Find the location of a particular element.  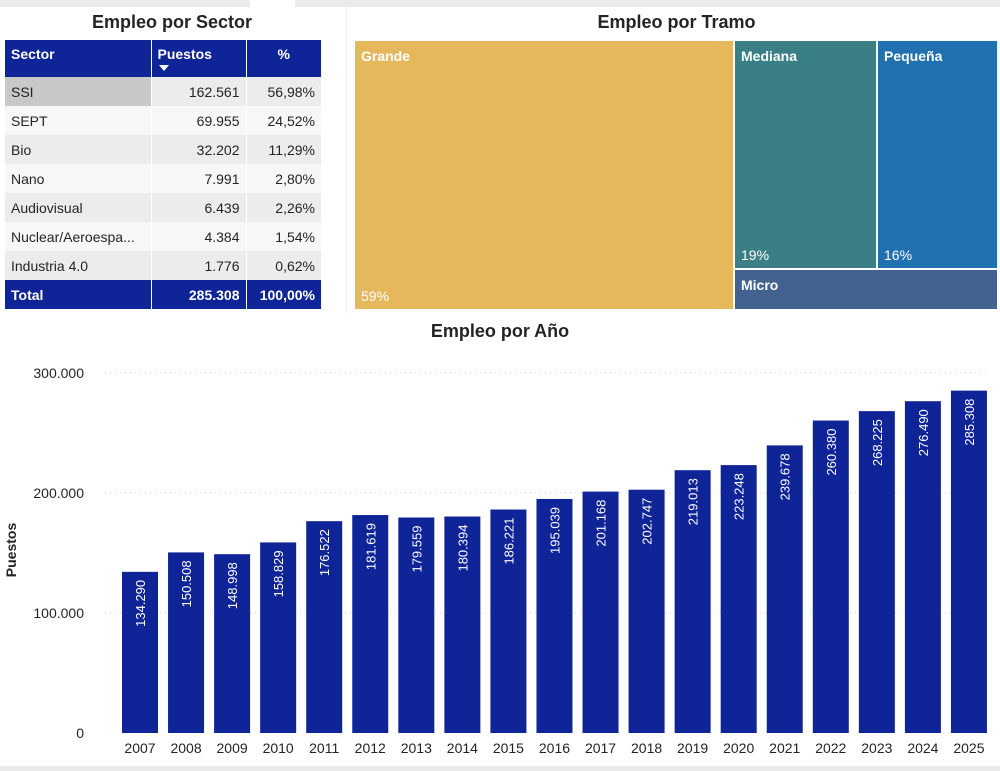

tile-label: Pequeña is located at coordinates (913, 56).